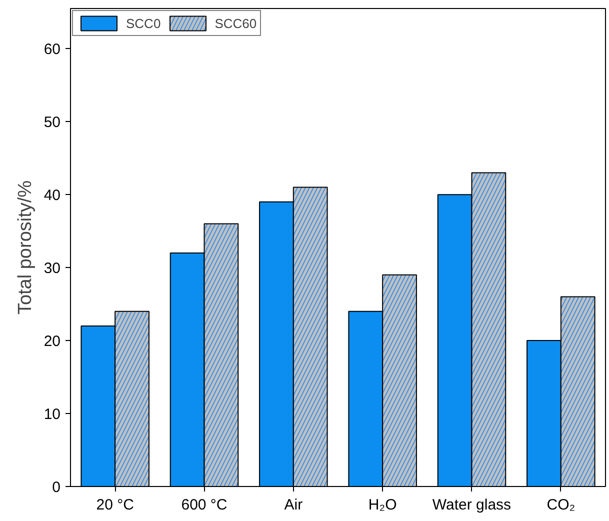  What do you see at coordinates (52, 415) in the screenshot?
I see `y-tick-label: 10` at bounding box center [52, 415].